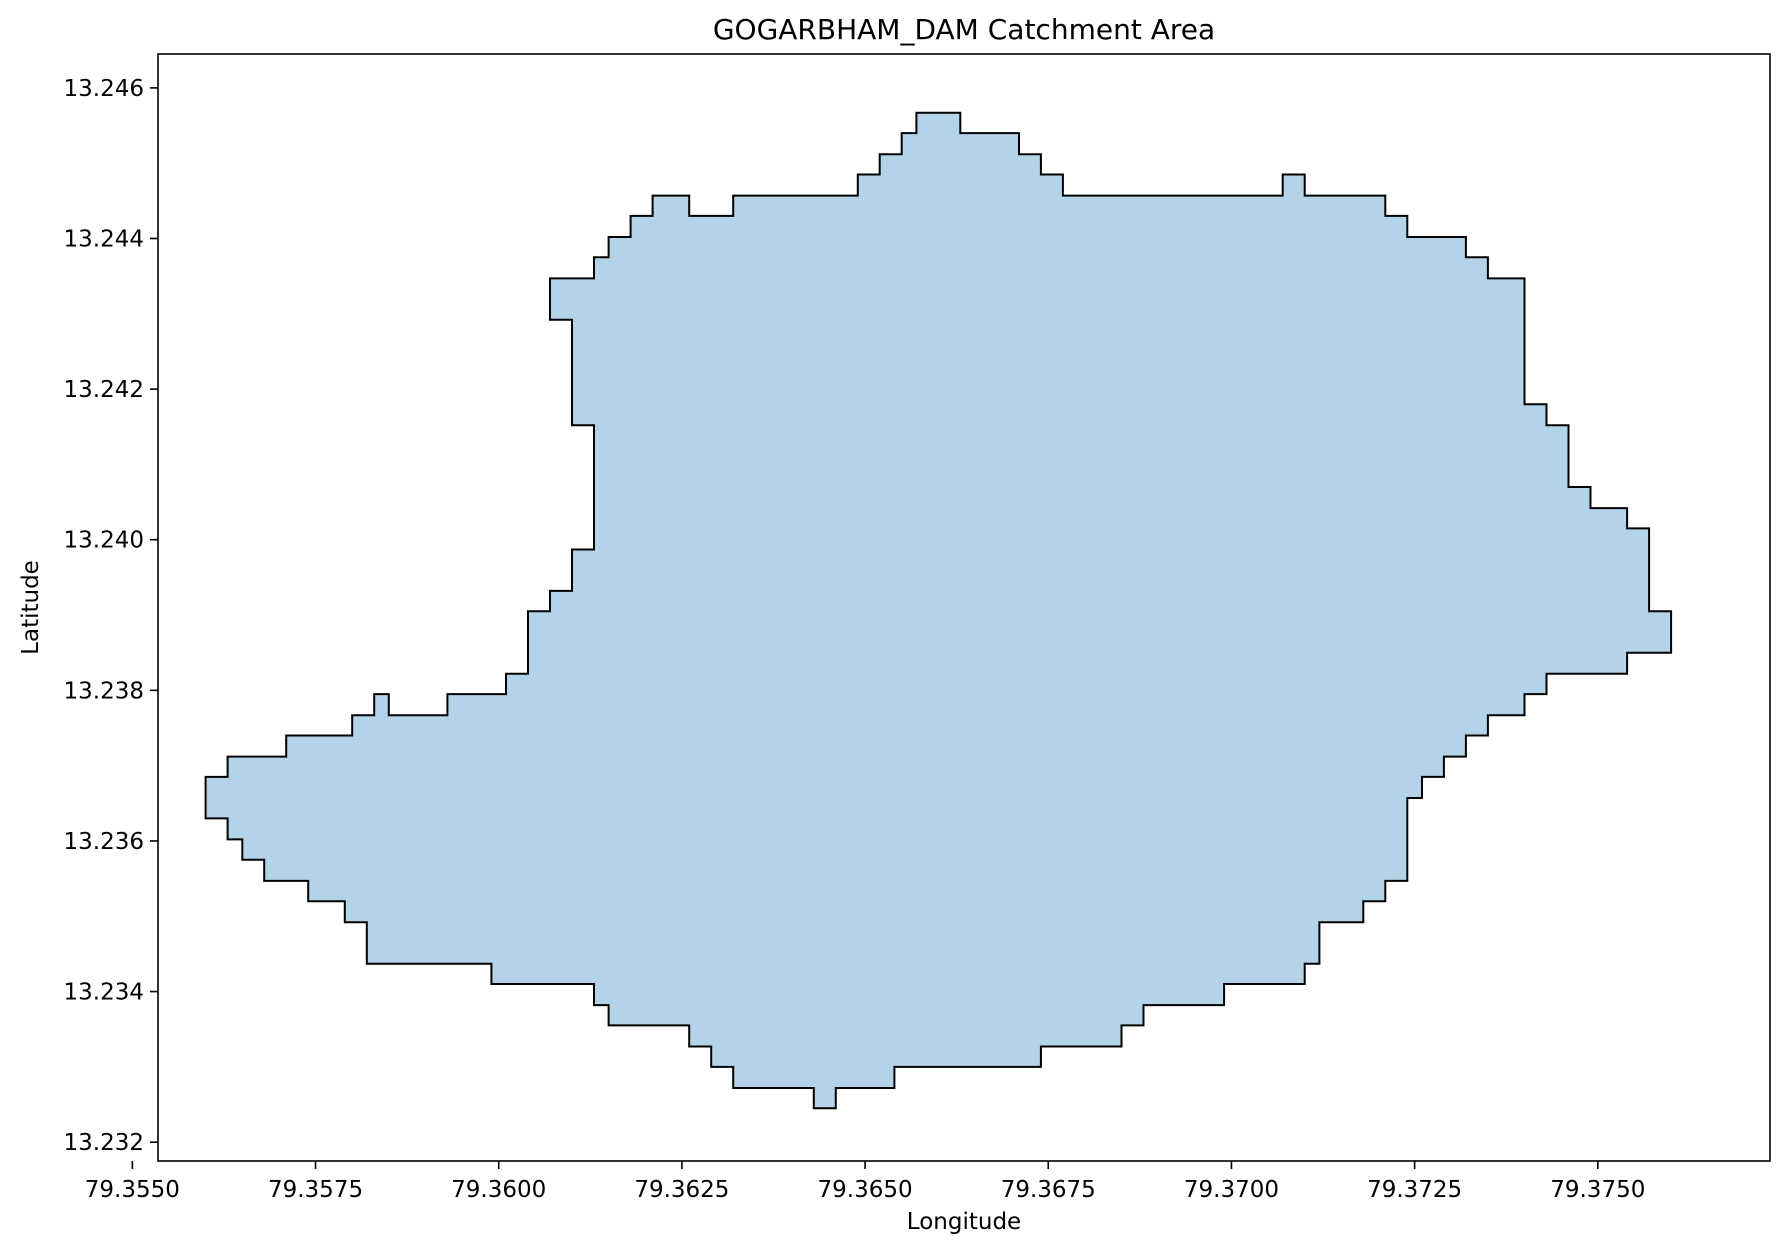  Describe the element at coordinates (964, 29) in the screenshot. I see `chart-title: GOGARBHAM_DAM Catchment Area` at that location.